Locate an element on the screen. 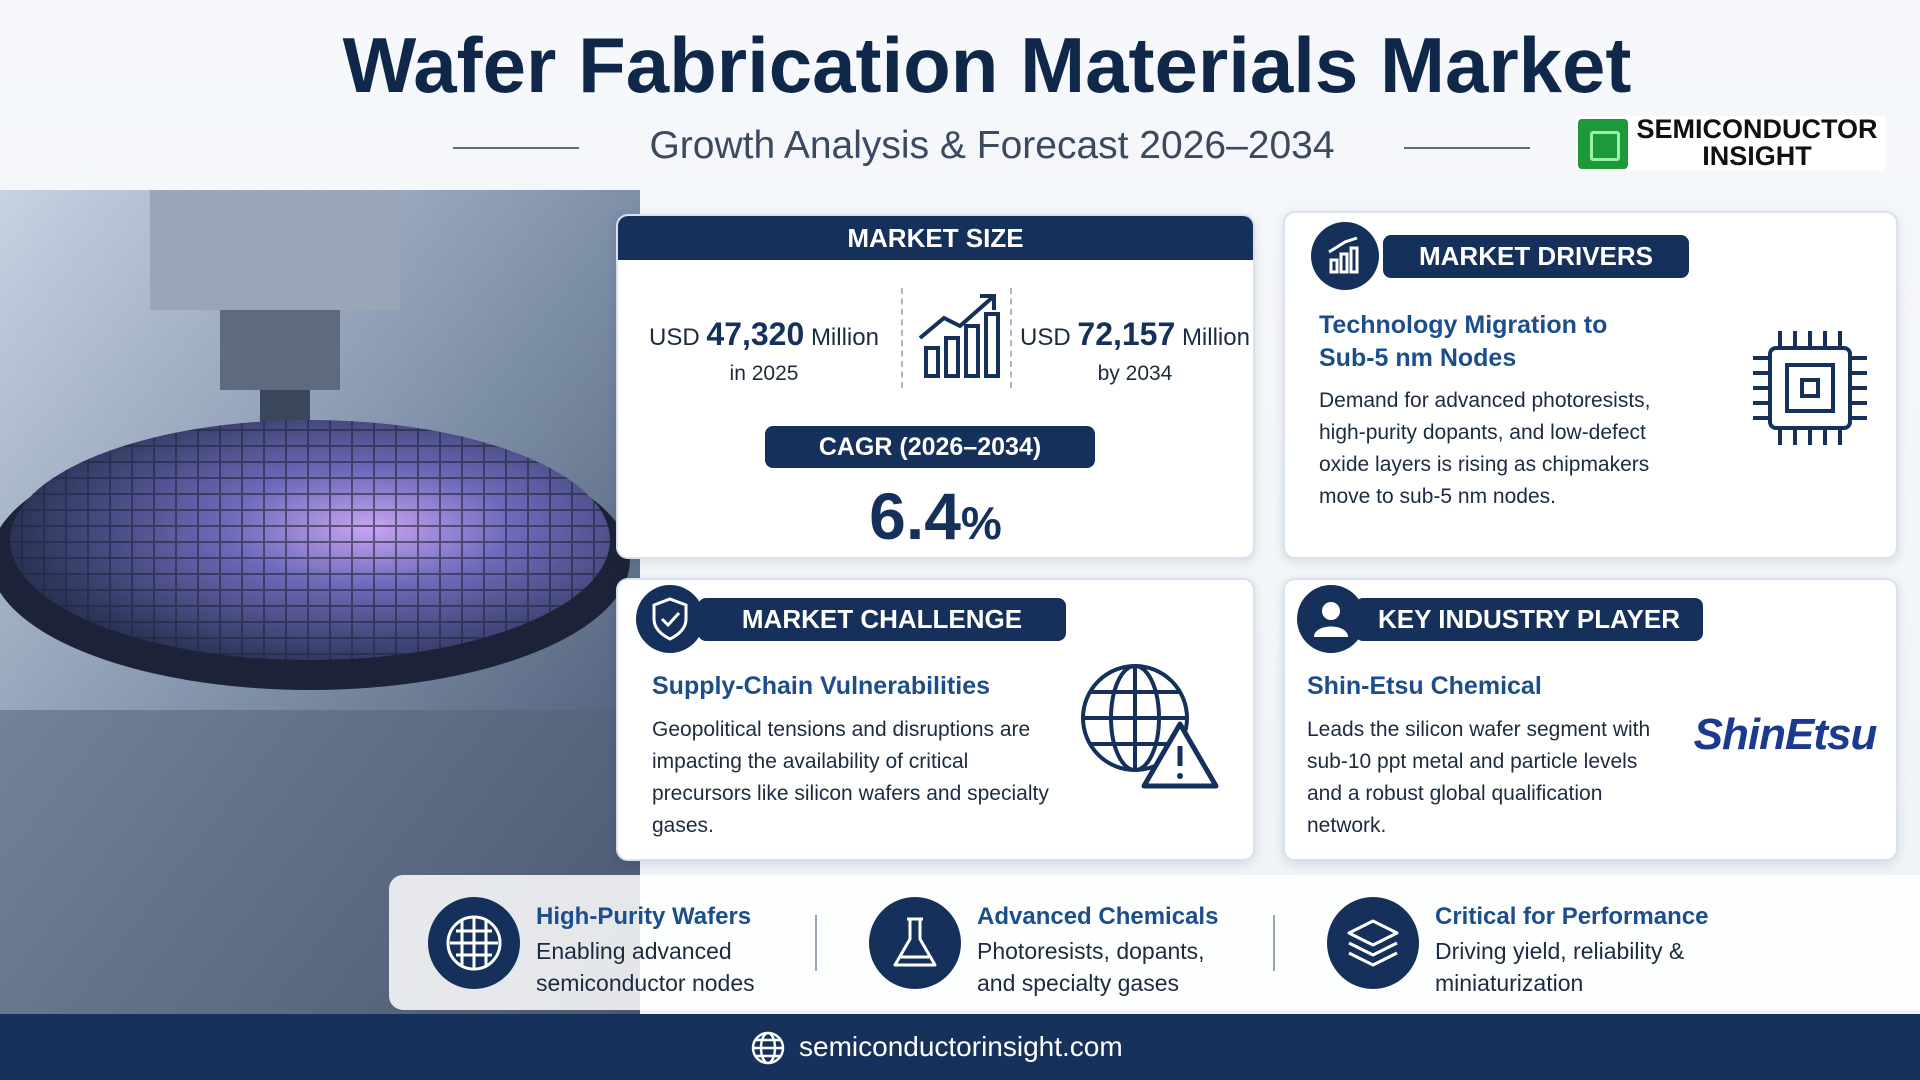  shield-glyph is located at coordinates (670, 619).